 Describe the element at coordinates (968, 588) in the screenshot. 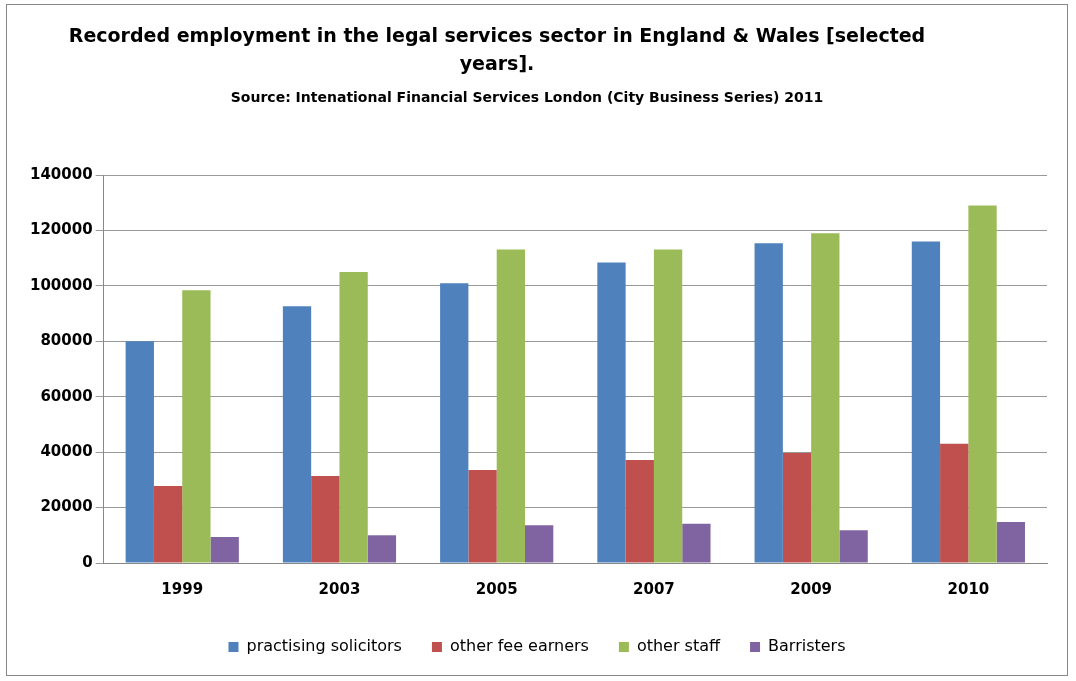

I see `x-tick-label: 2010` at that location.